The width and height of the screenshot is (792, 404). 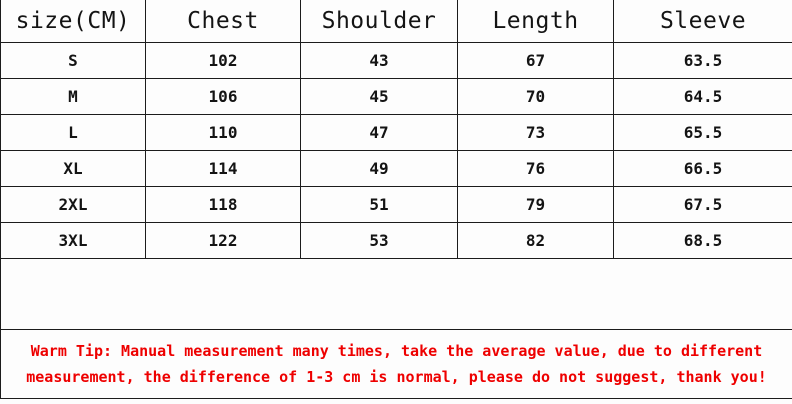 I want to click on chest-cell: 106, so click(x=223, y=96).